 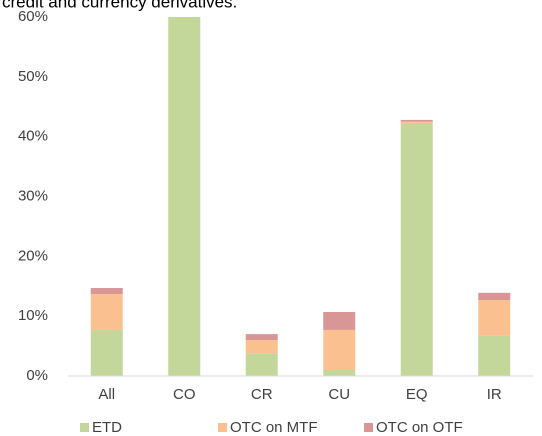 I want to click on legend-label: ETD, so click(x=107, y=427).